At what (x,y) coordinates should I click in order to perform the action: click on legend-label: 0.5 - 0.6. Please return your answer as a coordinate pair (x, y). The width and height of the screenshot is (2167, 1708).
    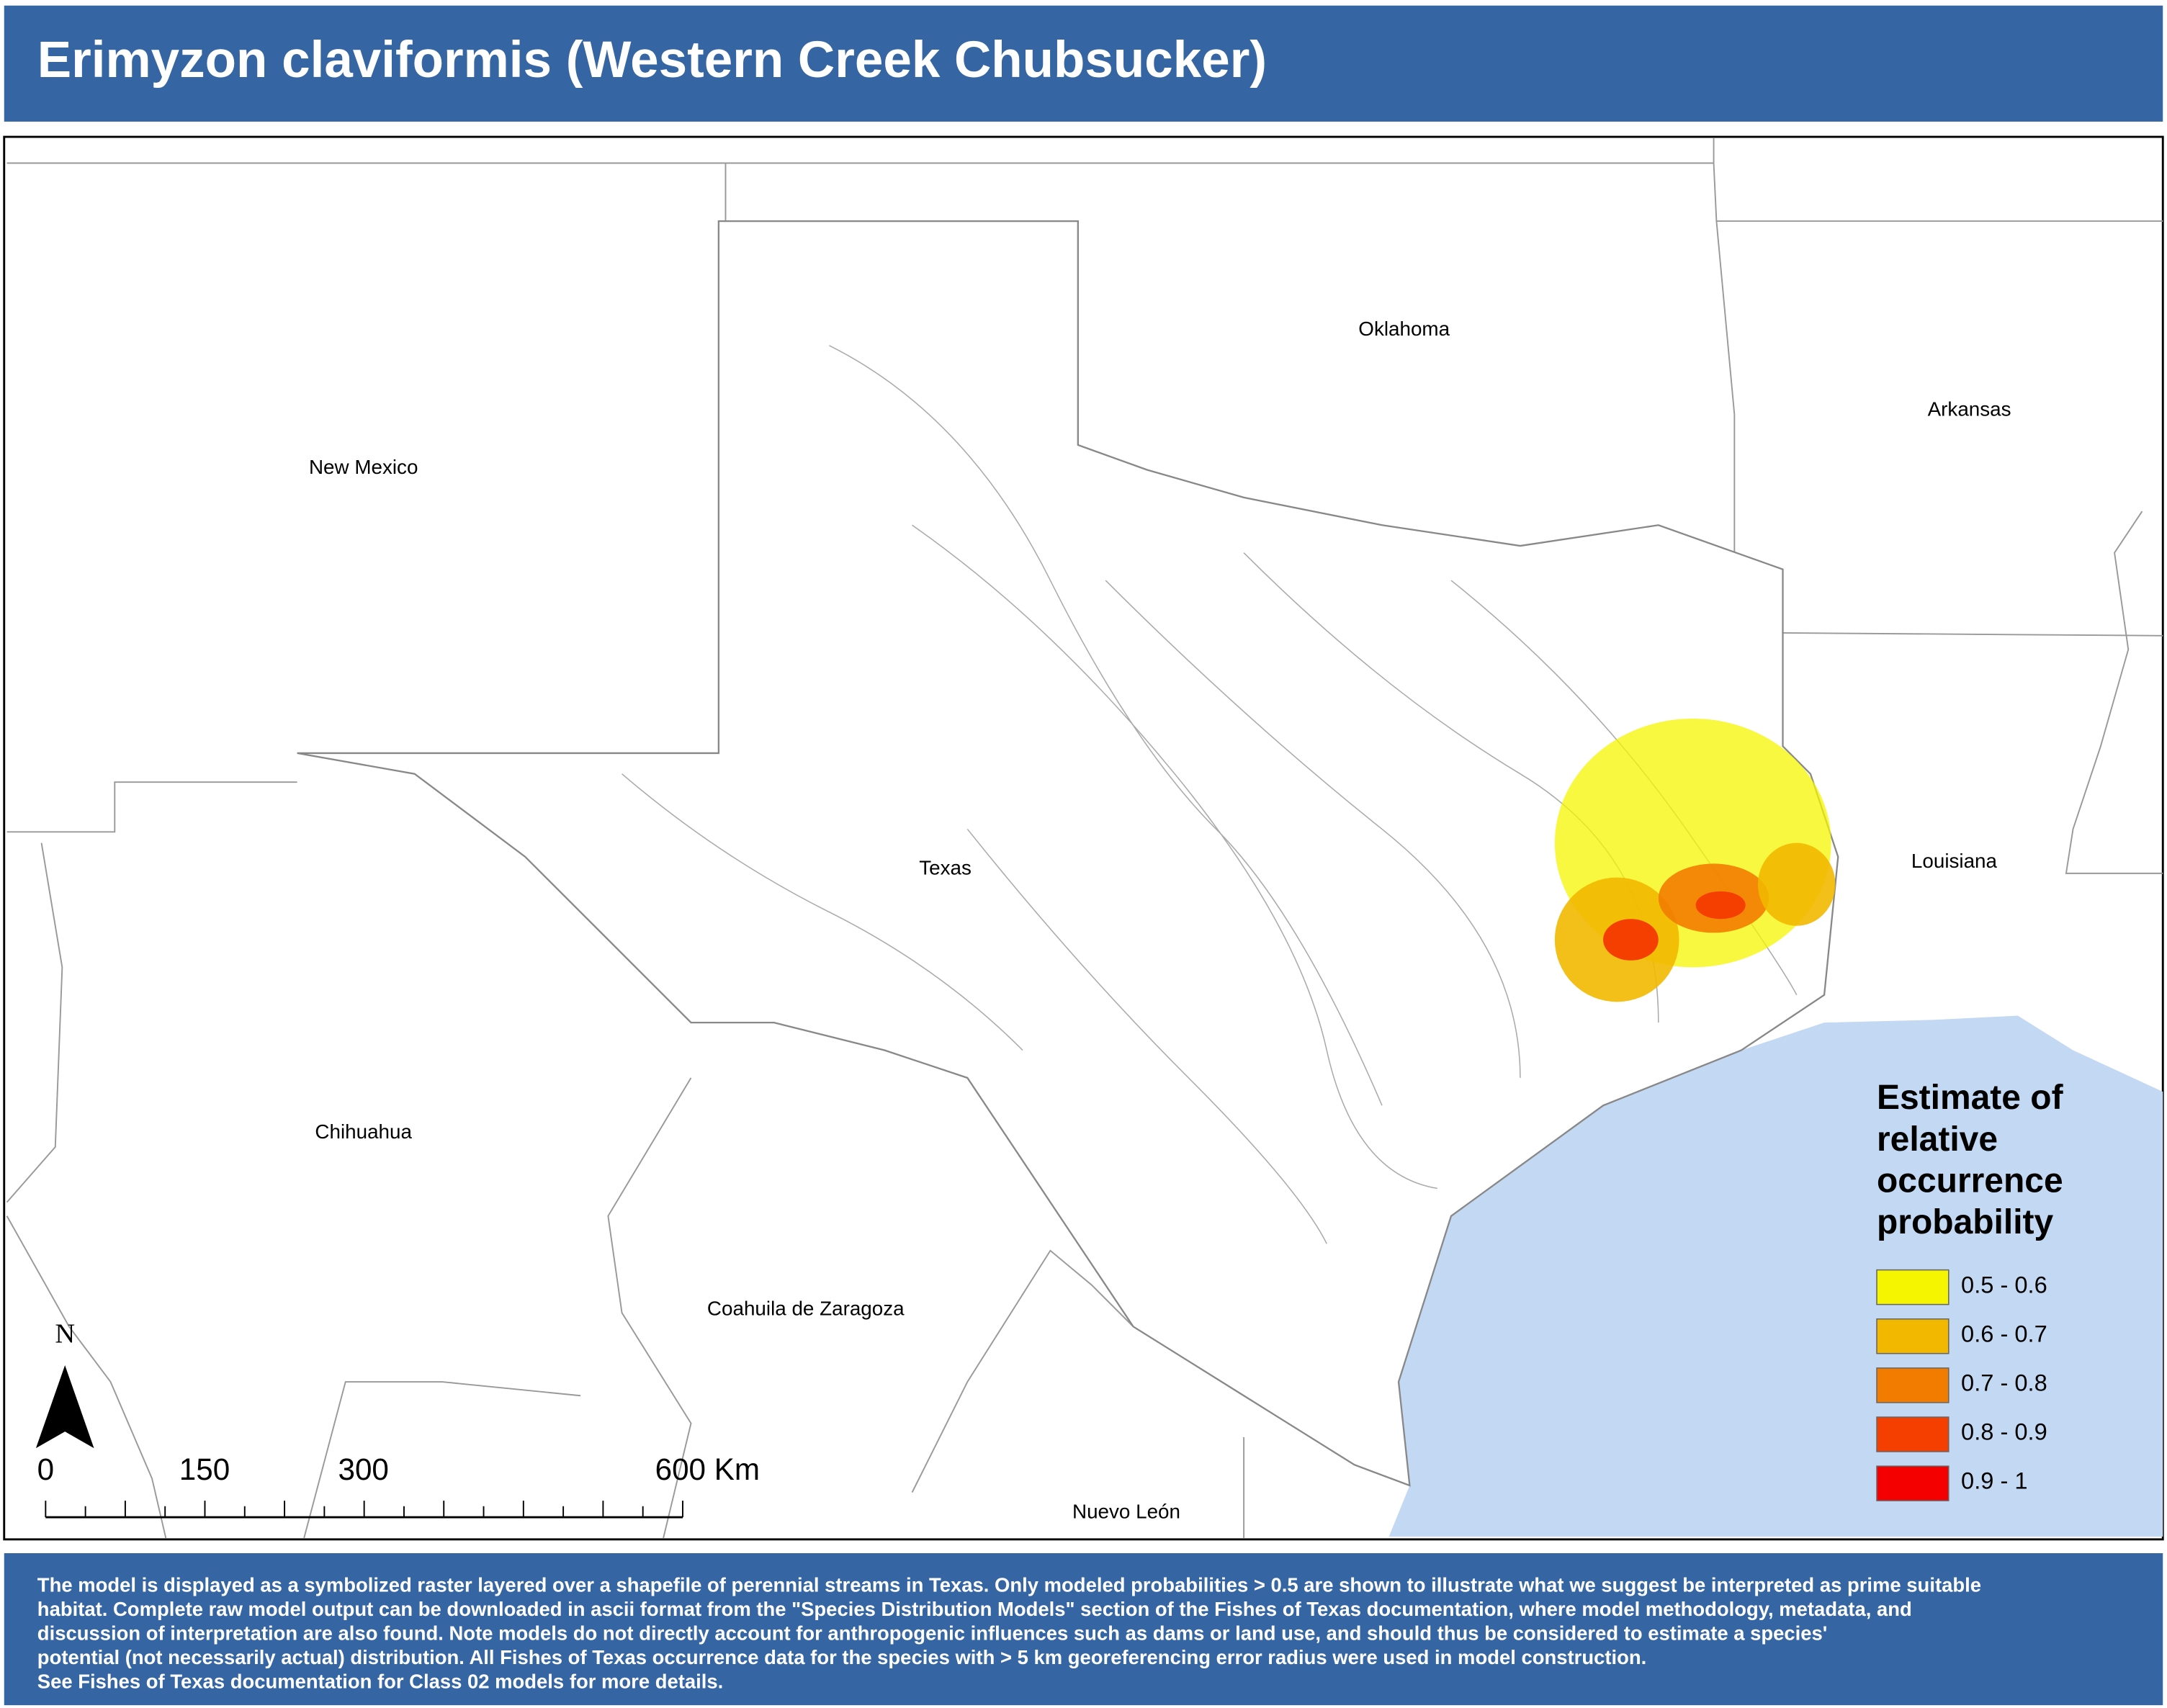
    Looking at the image, I should click on (2004, 1284).